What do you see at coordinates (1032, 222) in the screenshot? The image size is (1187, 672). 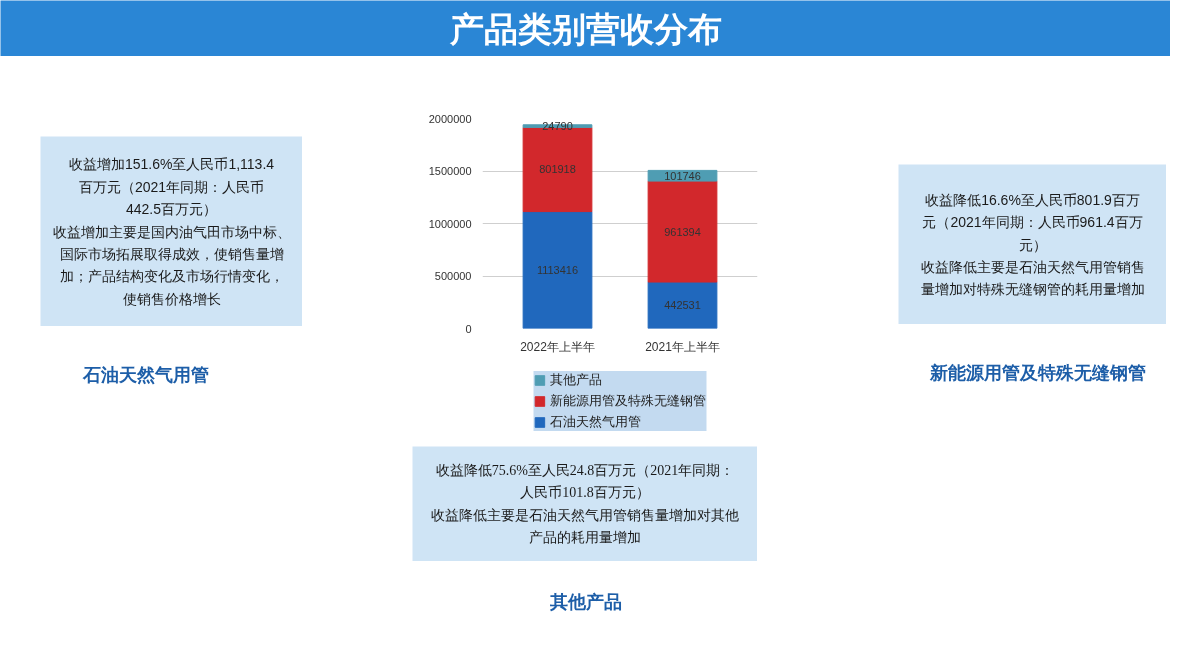 I see `text: 收益降低16.6%至人民币801.9百万元（2021年同期：人民币961.4百万元）` at bounding box center [1032, 222].